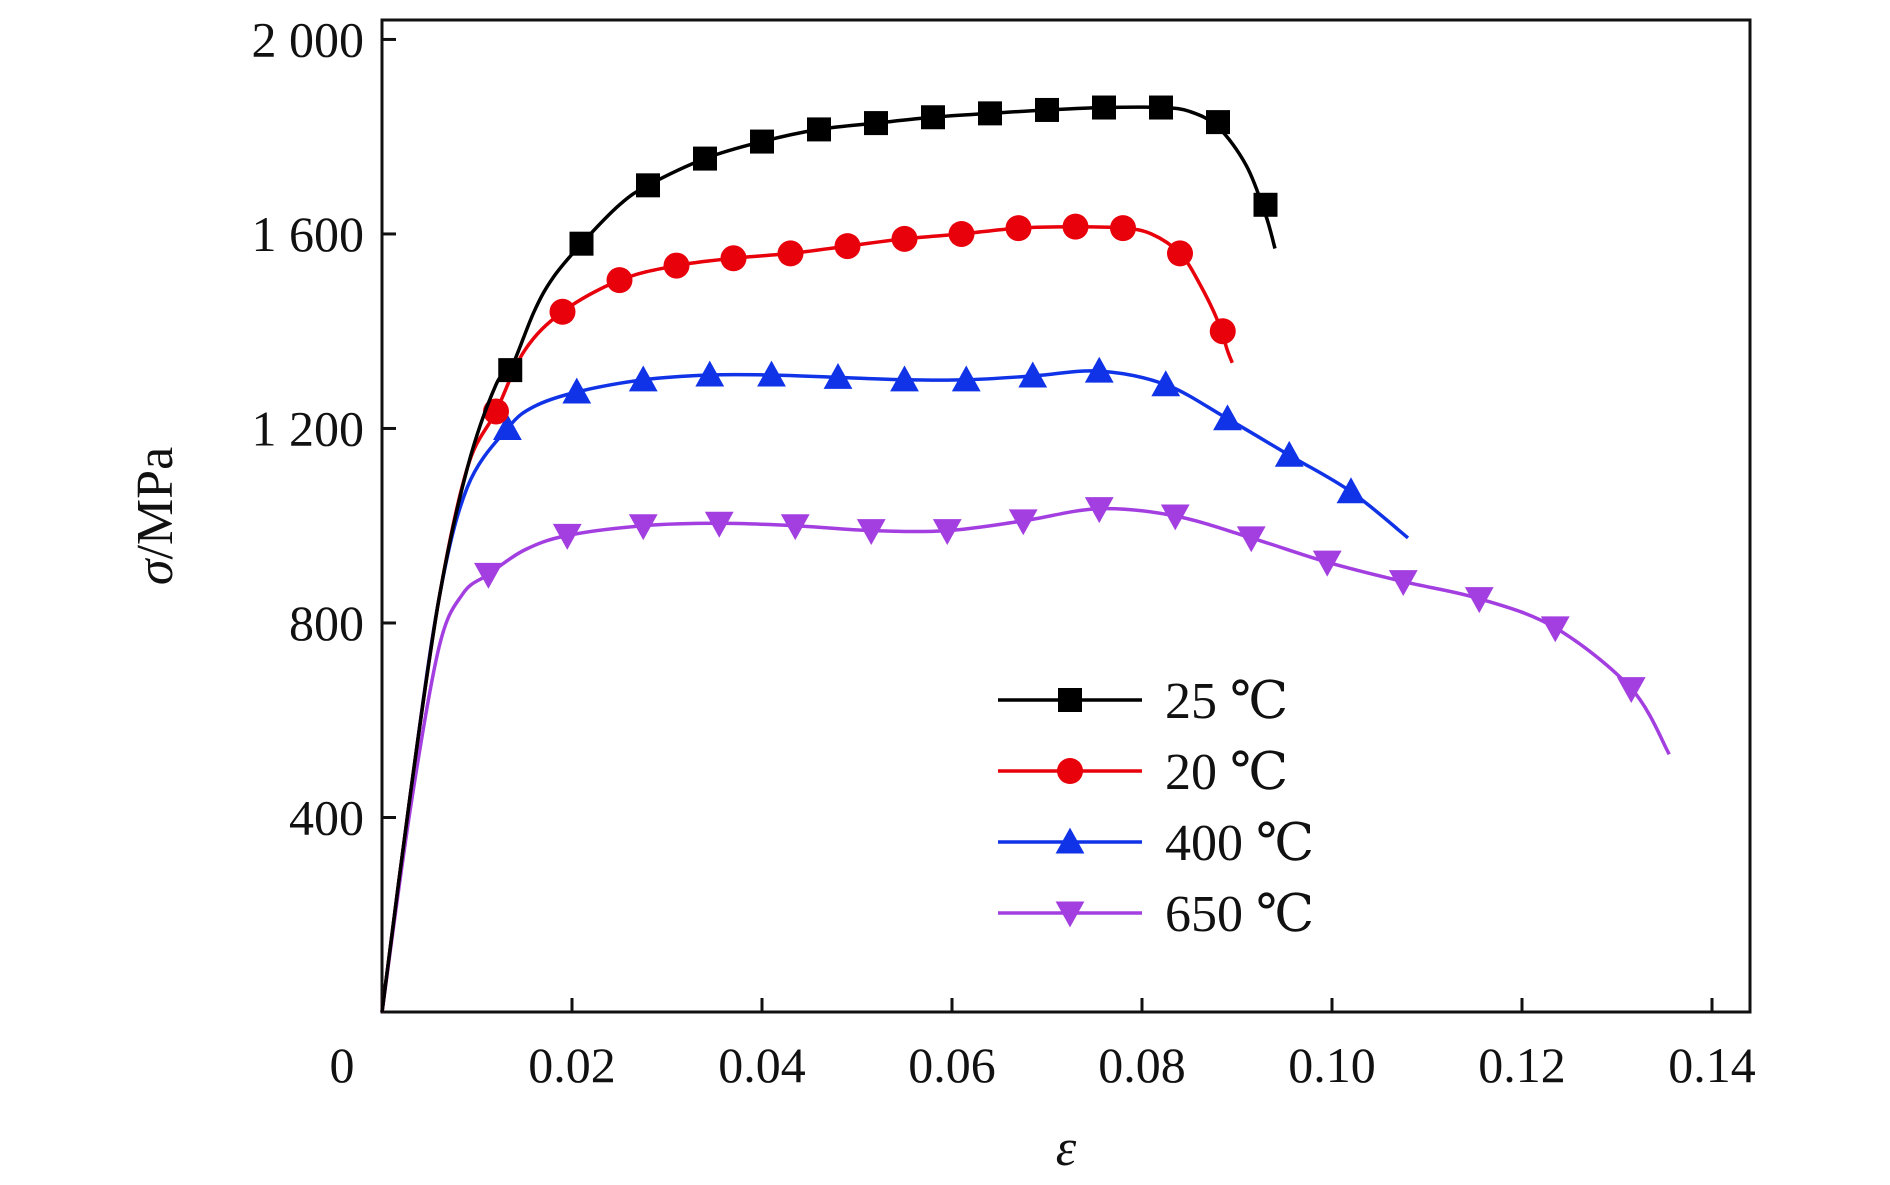 This screenshot has width=1890, height=1185. I want to click on y-axis-ticks: 400 800 1 200 1 600 2 000, so click(324, 428).